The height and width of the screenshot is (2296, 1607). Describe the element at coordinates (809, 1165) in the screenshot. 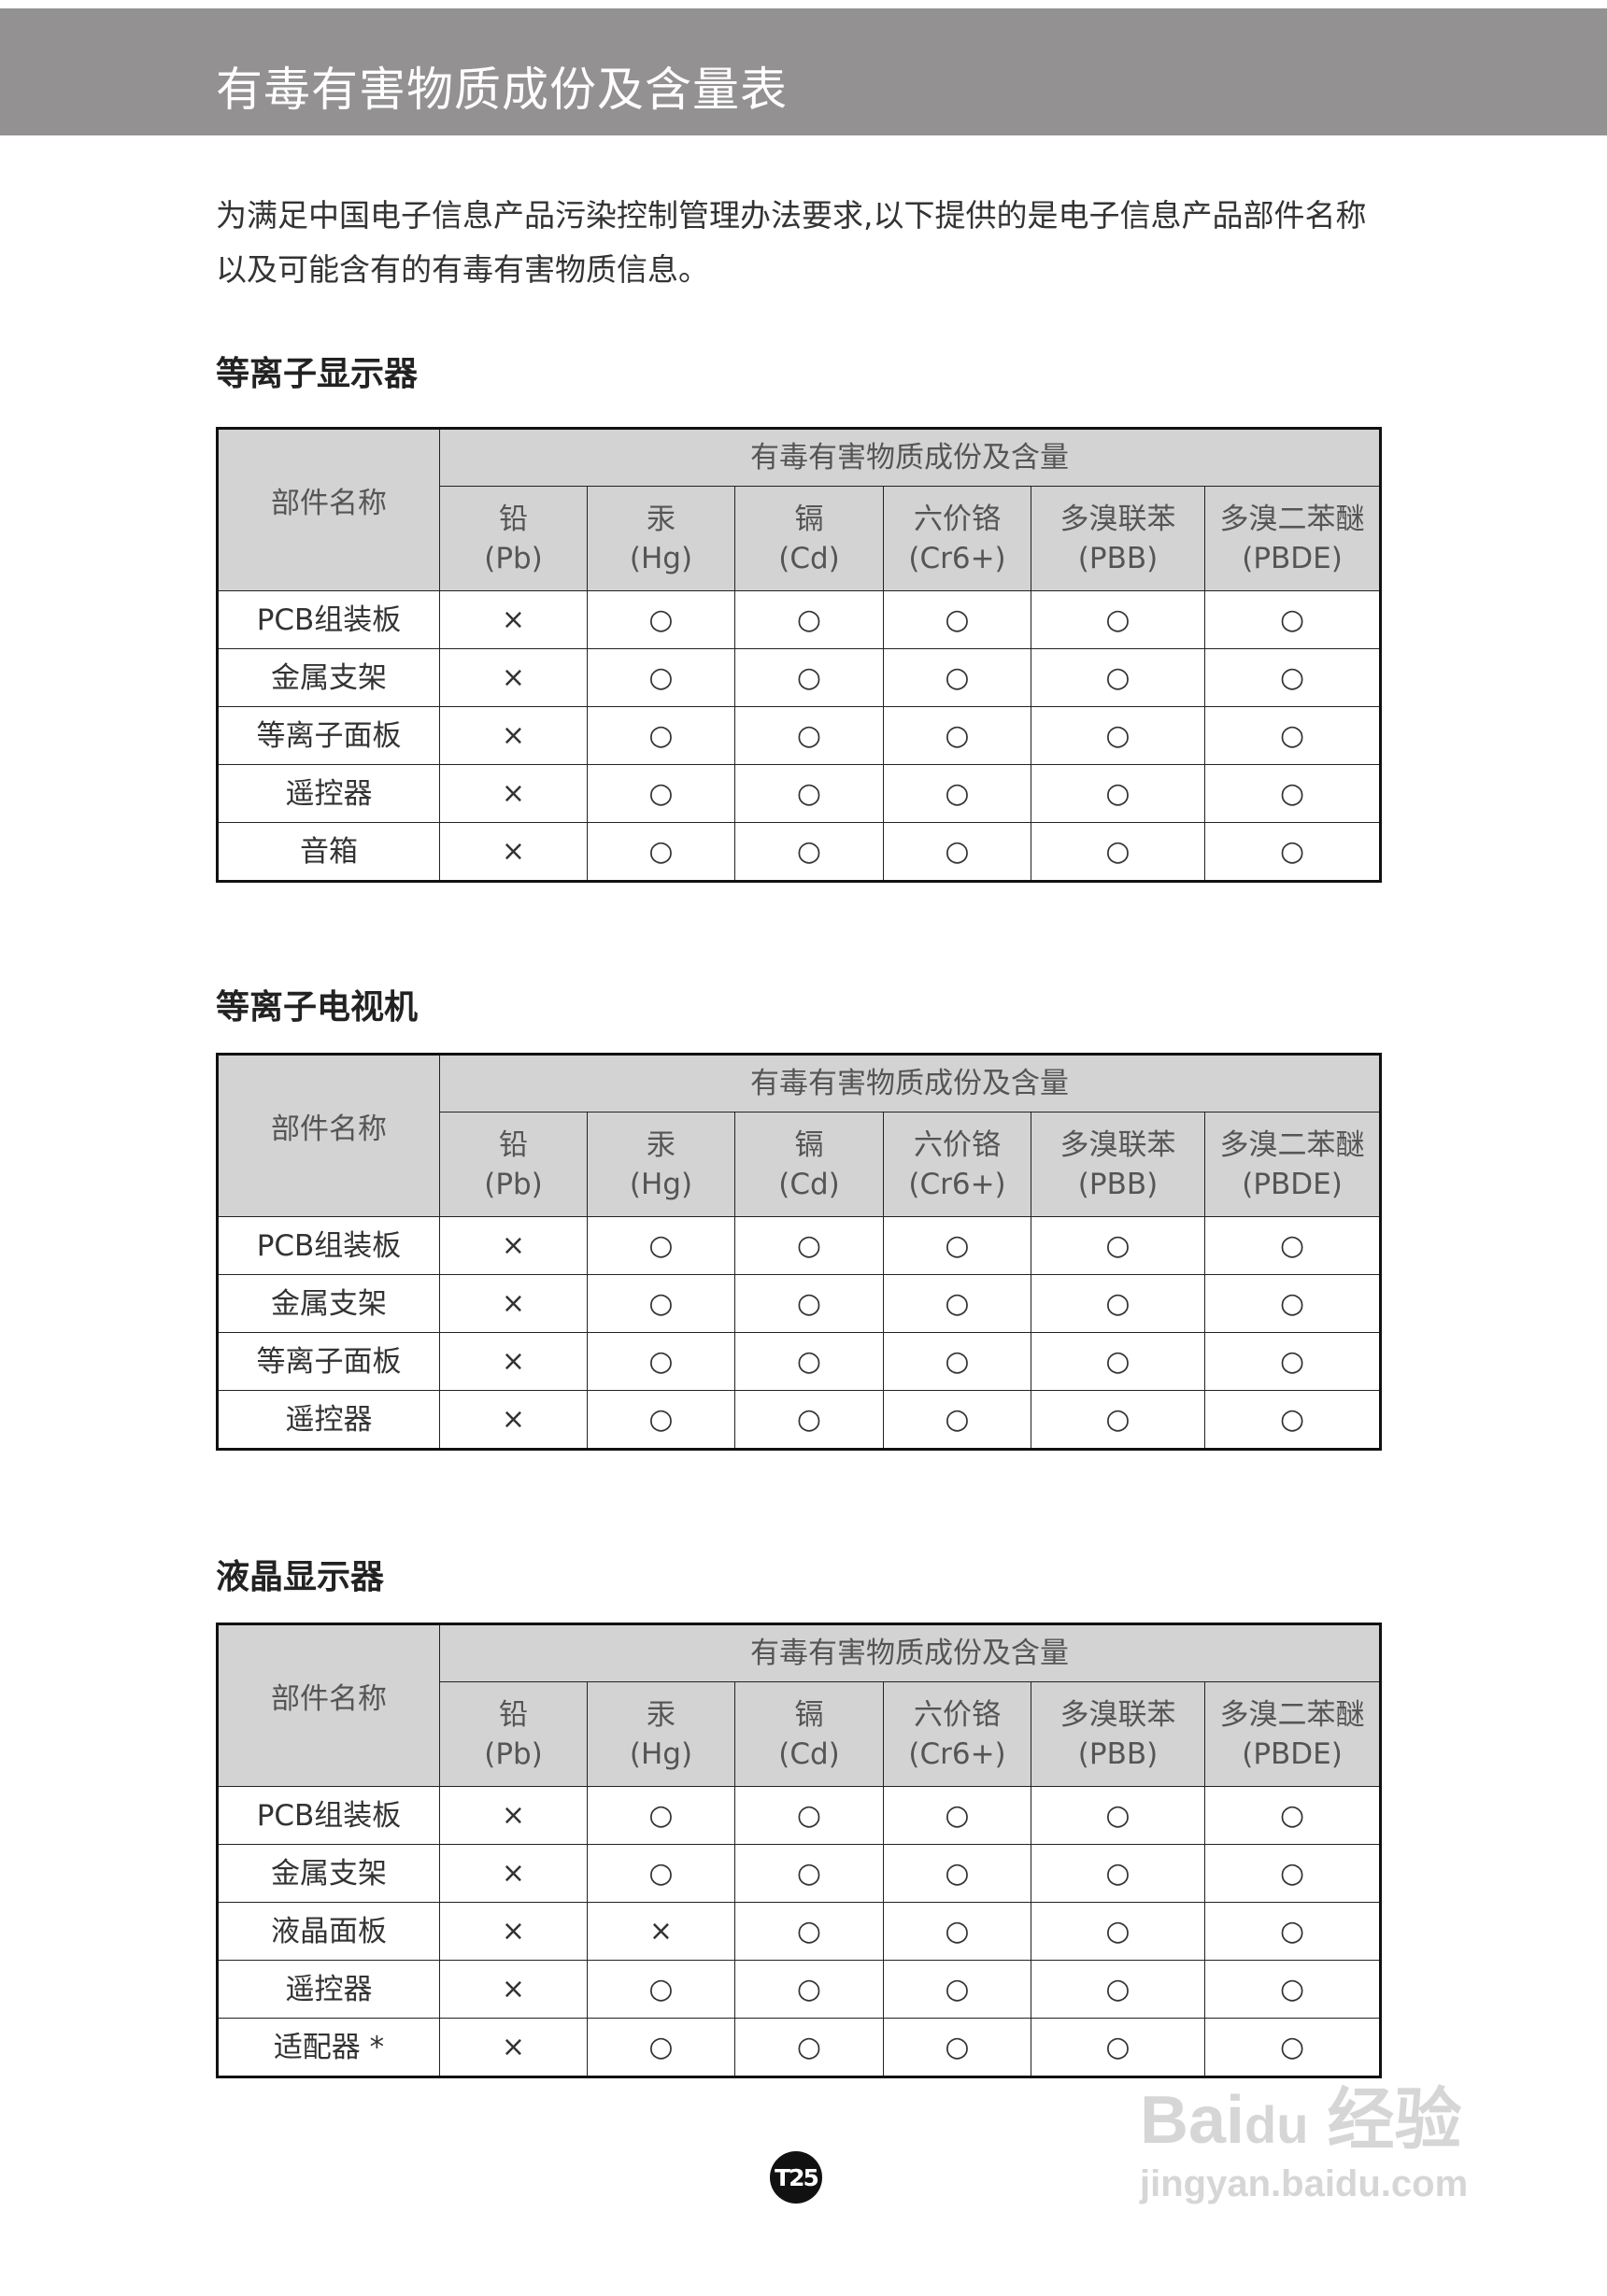

I see `substance-header: 镉 (Cd)` at that location.